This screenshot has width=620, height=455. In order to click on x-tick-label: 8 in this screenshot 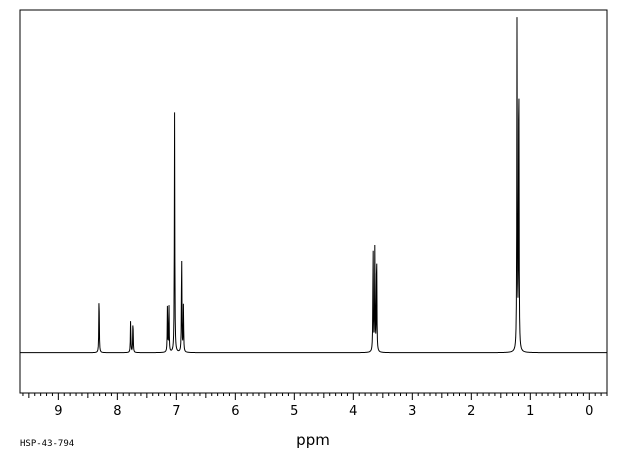, I will do `click(117, 411)`.